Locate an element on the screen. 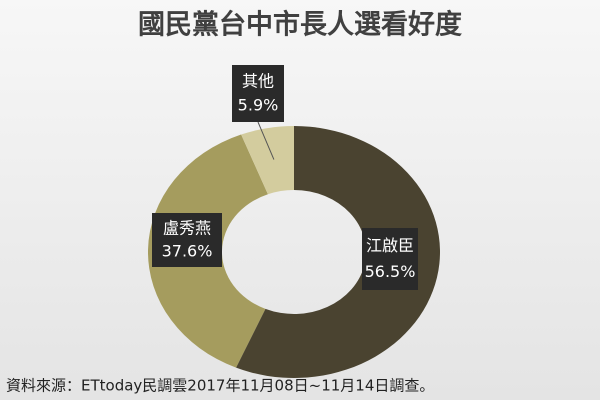 This screenshot has width=600, height=400. donut-slice is located at coordinates (267, 160).